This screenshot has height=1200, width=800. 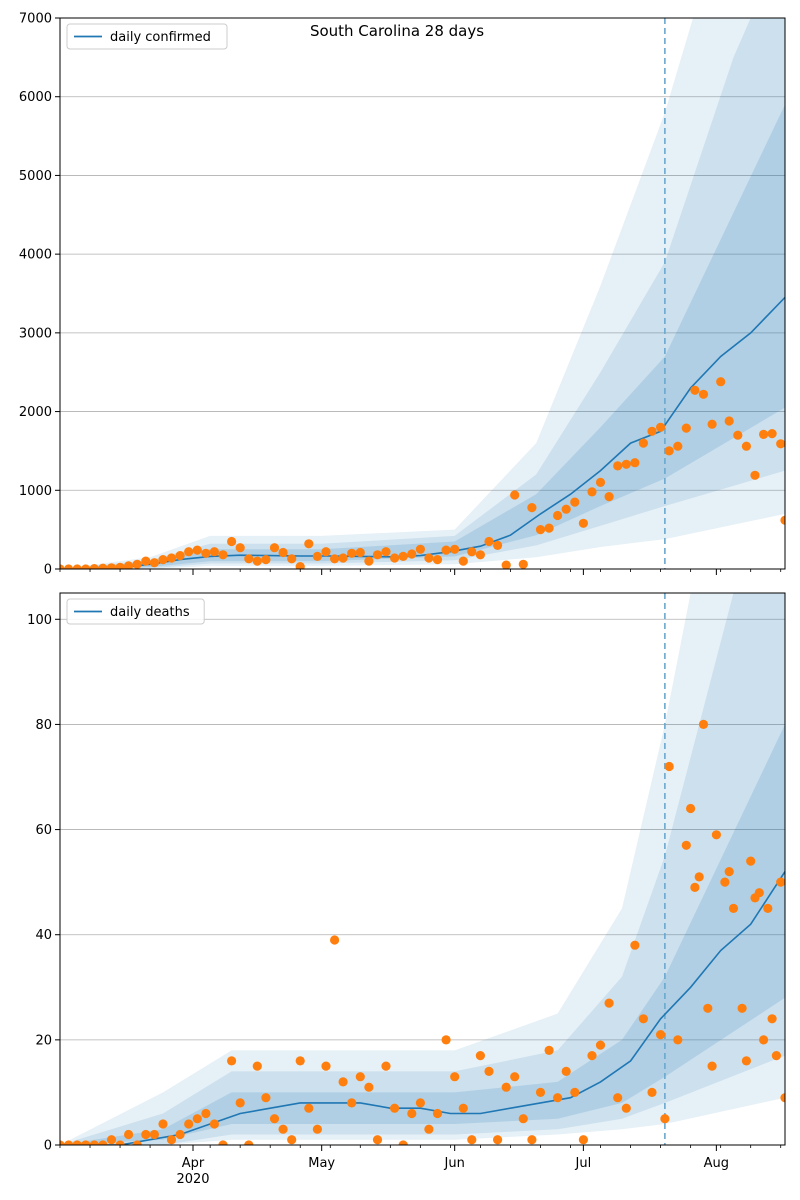 What do you see at coordinates (43, 725) in the screenshot?
I see `y-tick-label: 80` at bounding box center [43, 725].